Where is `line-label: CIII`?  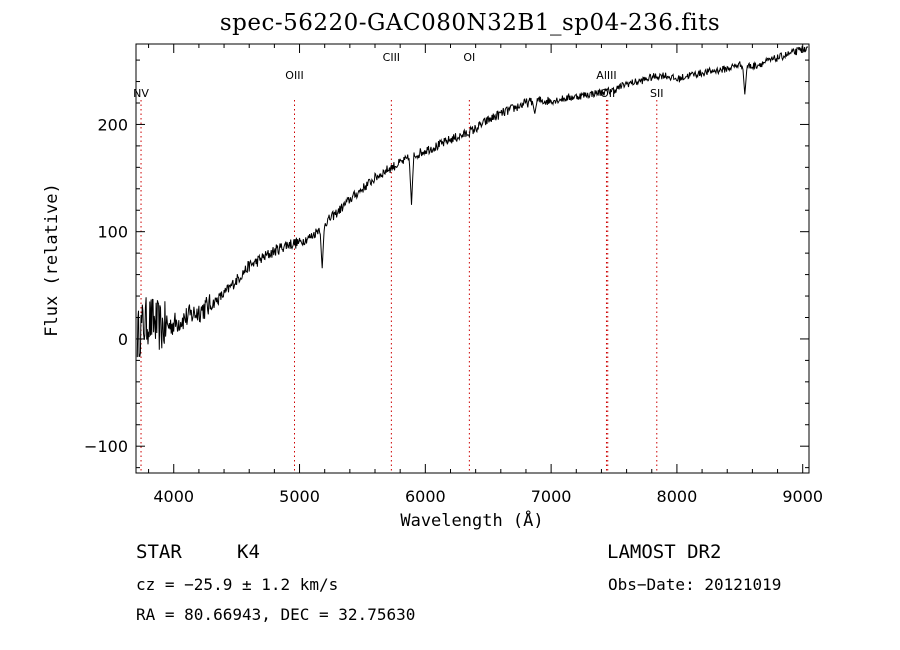 line-label: CIII is located at coordinates (391, 57).